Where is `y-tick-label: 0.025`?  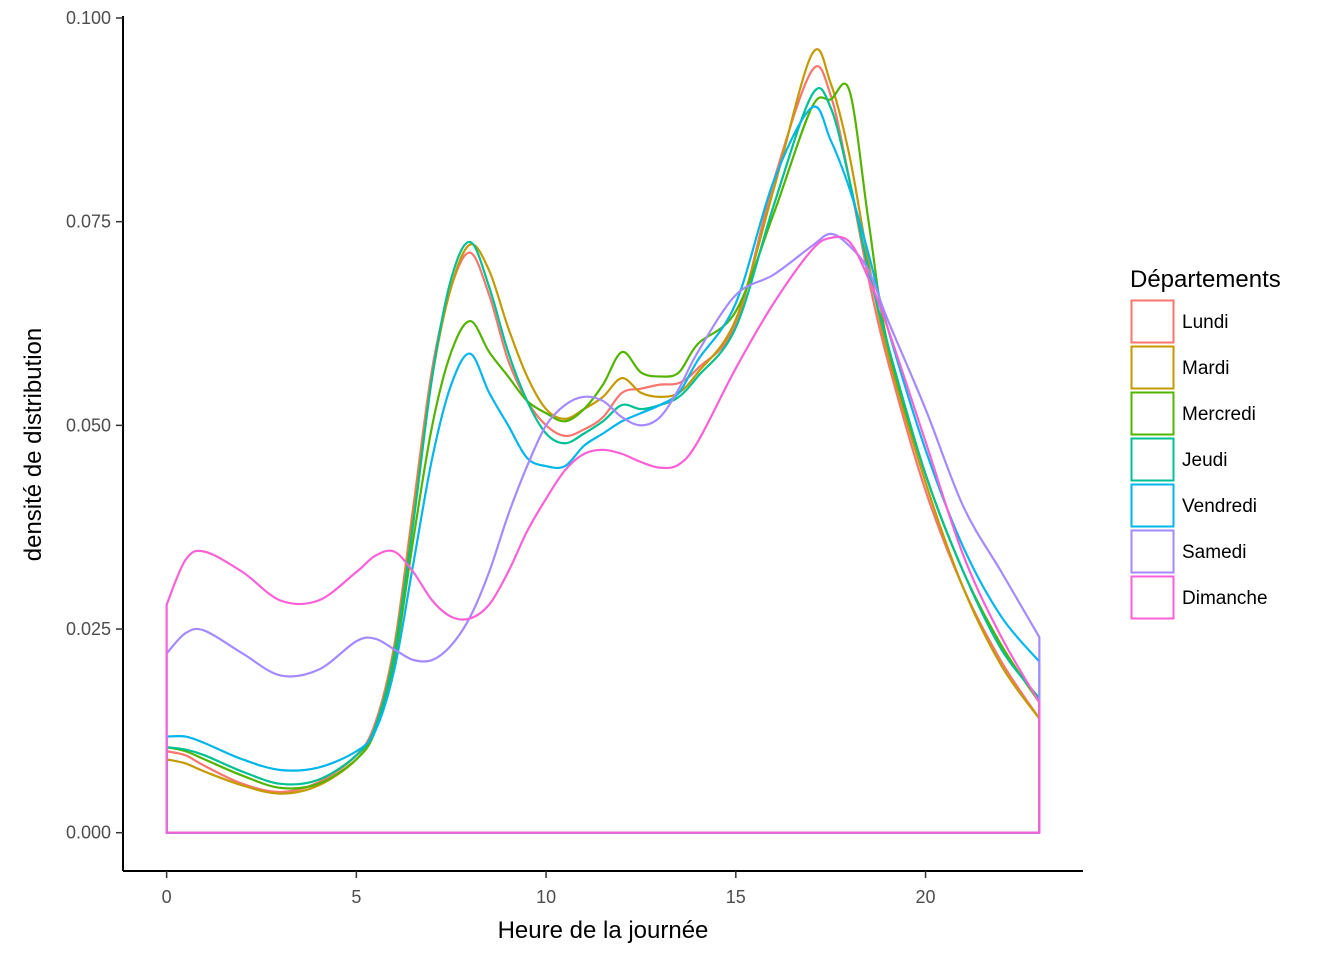
y-tick-label: 0.025 is located at coordinates (88, 629).